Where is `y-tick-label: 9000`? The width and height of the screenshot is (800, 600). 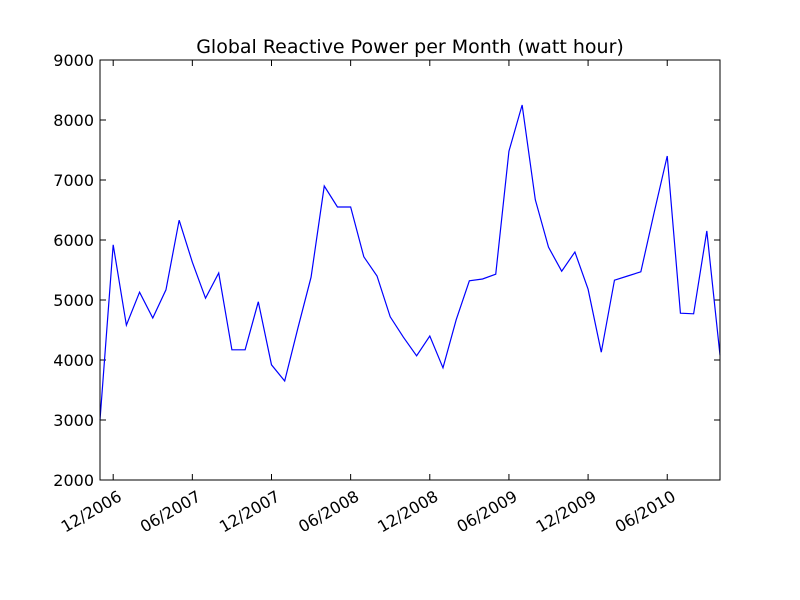
y-tick-label: 9000 is located at coordinates (73, 60).